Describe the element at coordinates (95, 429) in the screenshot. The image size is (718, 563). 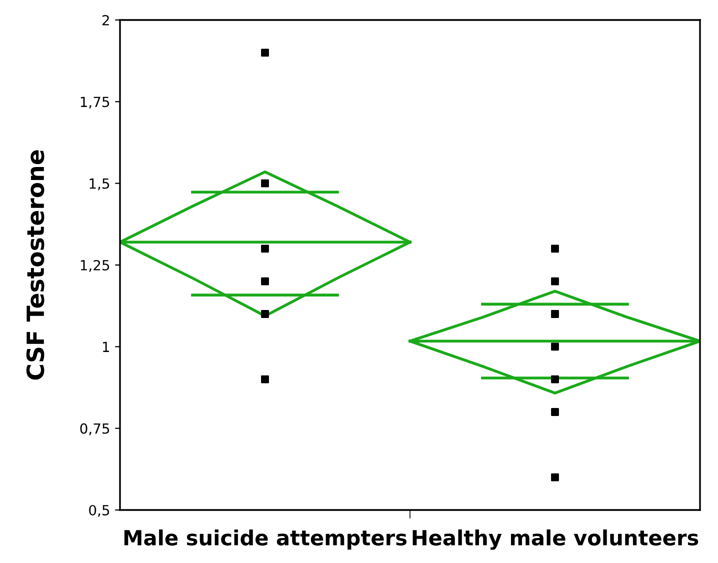
I see `y-tick-label: 0,75` at that location.